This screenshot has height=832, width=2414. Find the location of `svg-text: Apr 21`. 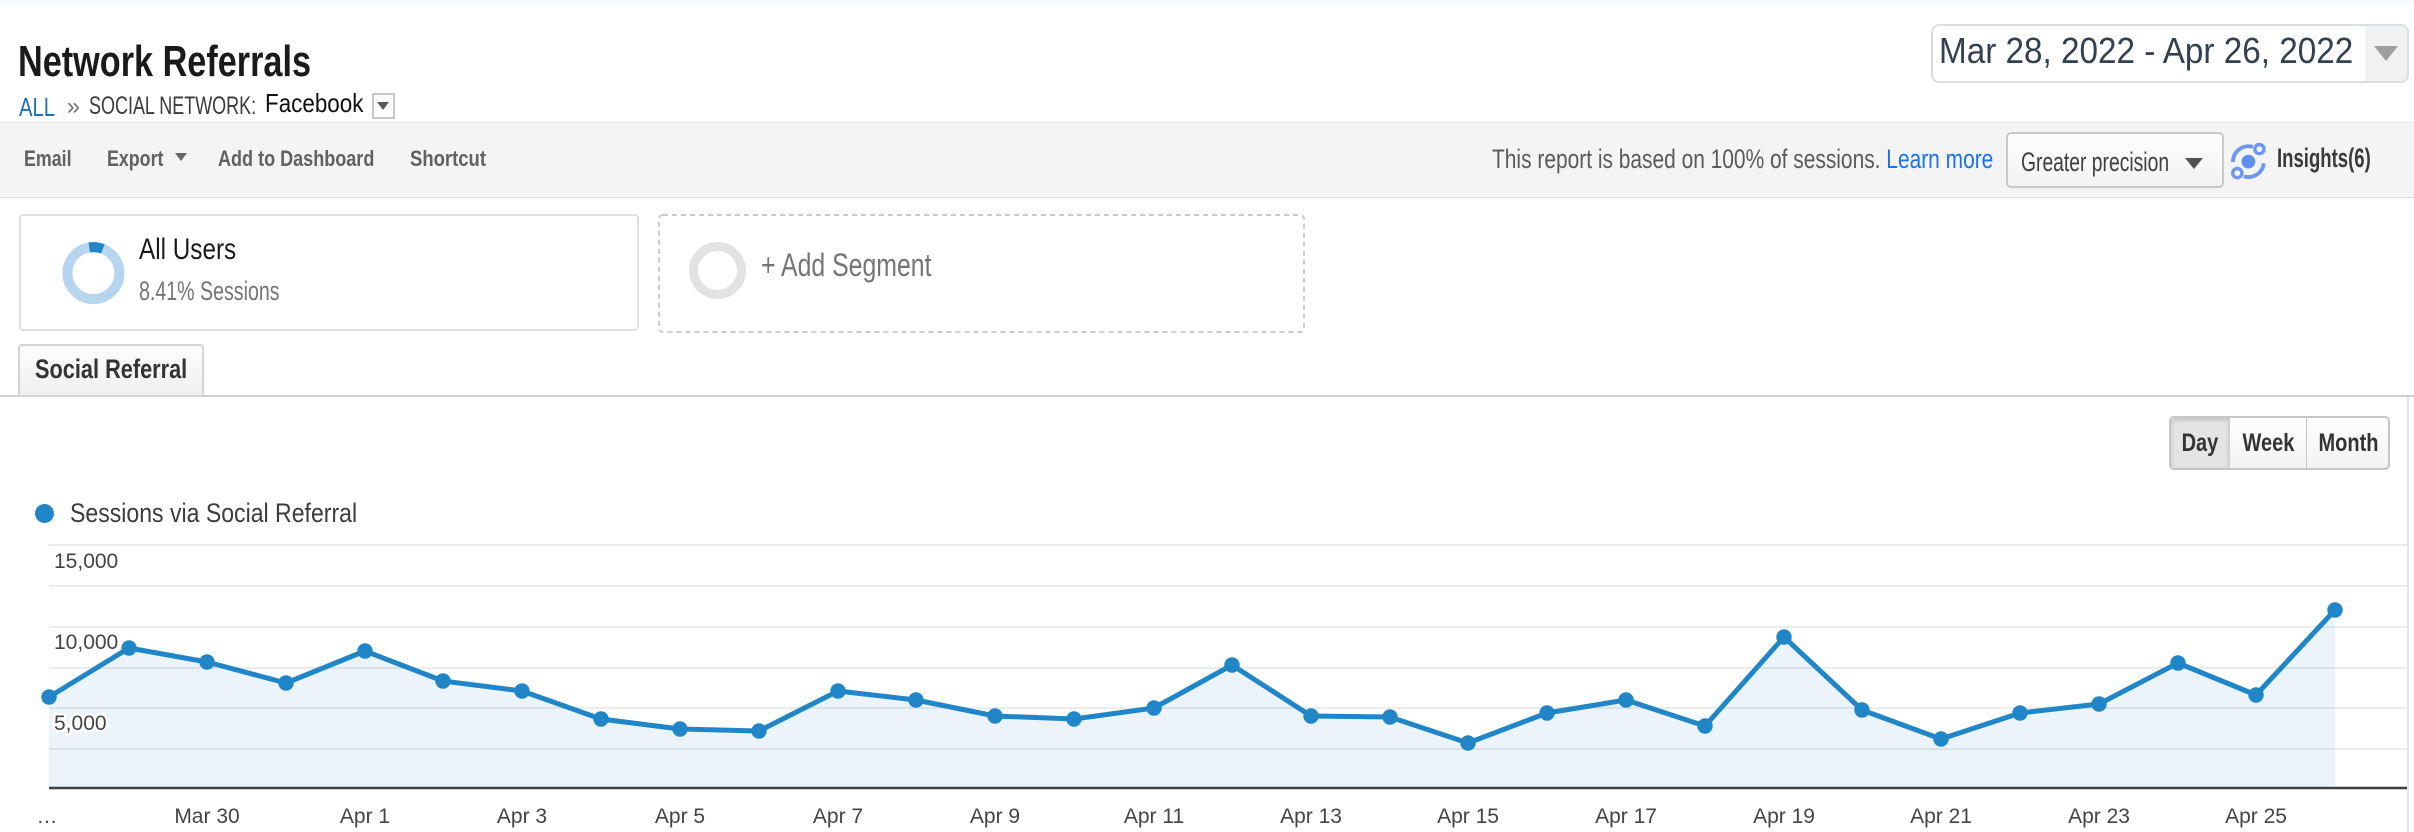

svg-text: Apr 21 is located at coordinates (1941, 816).